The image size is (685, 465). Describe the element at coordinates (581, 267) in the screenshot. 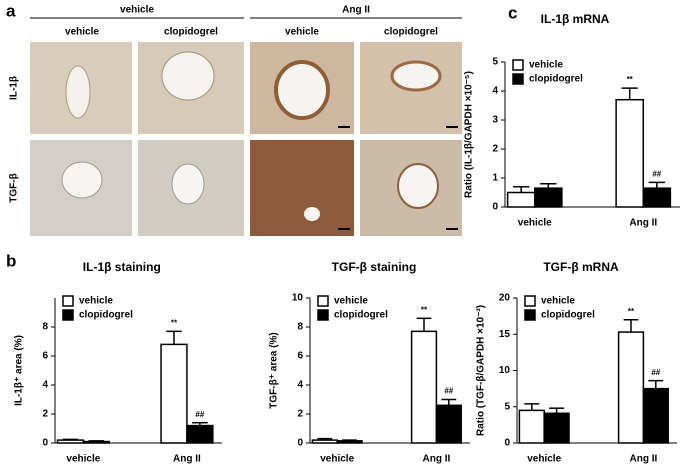

I see `chart-title: TGF-β mRNA` at that location.